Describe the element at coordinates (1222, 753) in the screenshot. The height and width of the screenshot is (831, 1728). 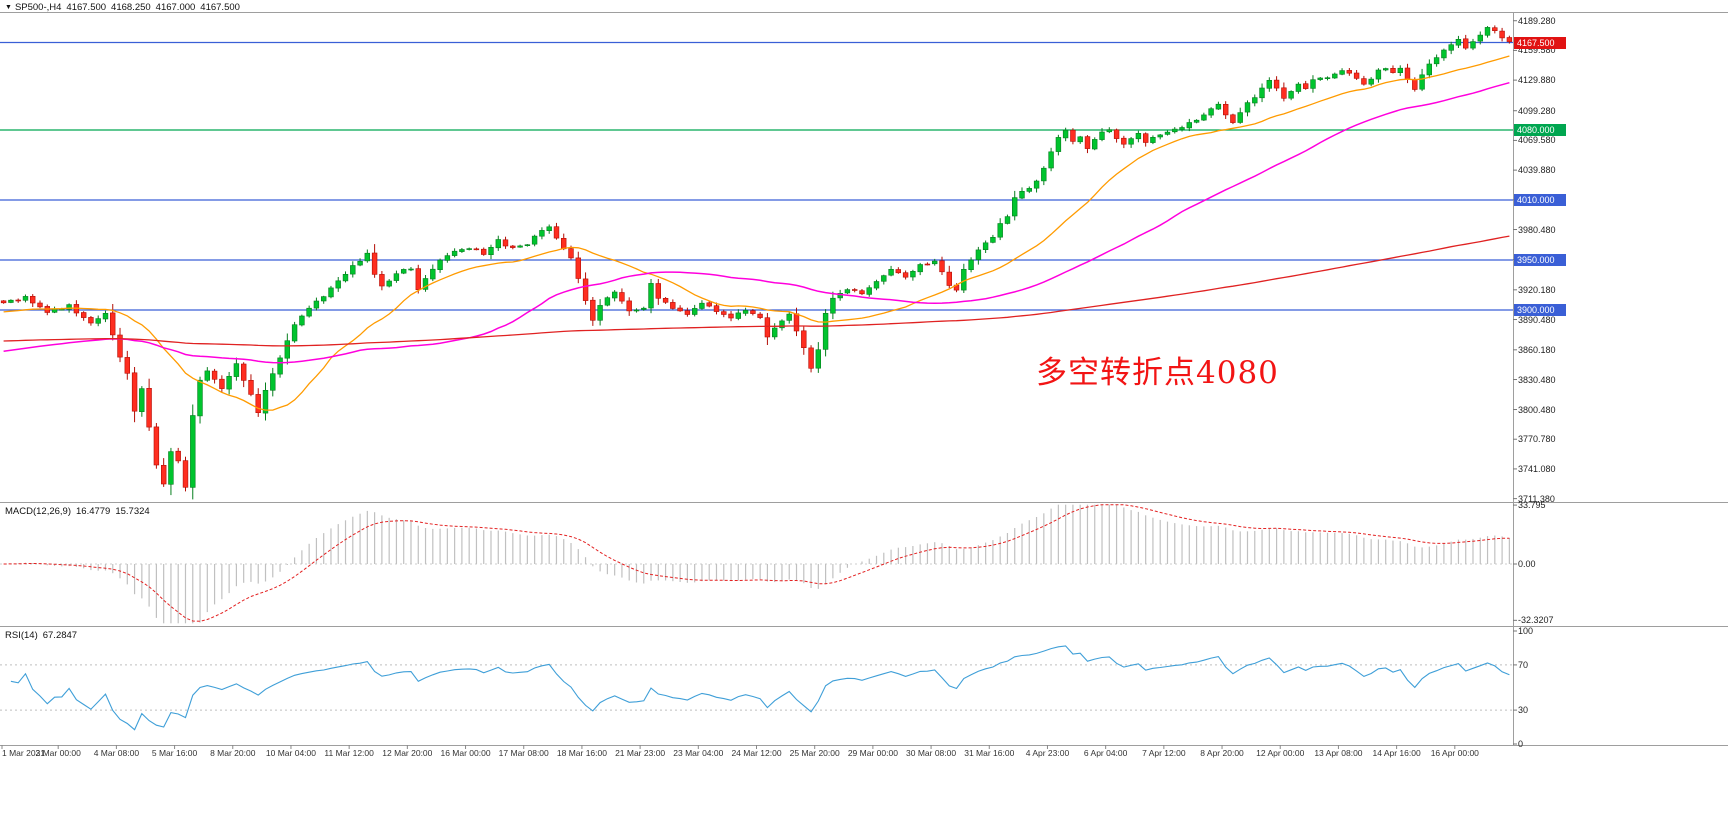
I see `time-axis-label: 8 Apr 20:00` at that location.